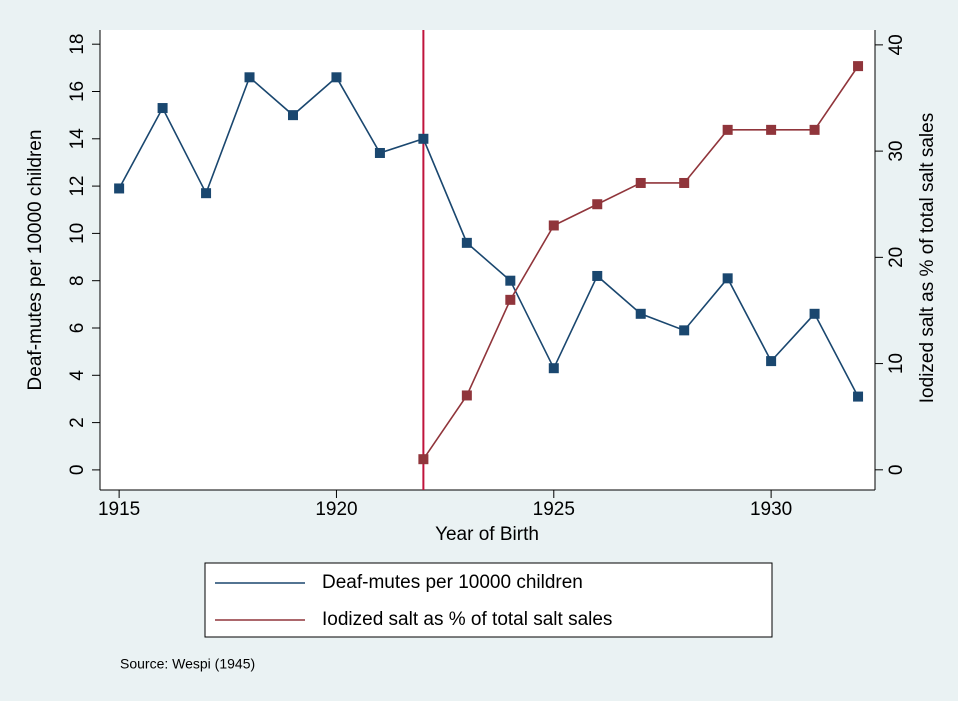 This screenshot has width=958, height=701. I want to click on x-tick-label: 1930, so click(771, 509).